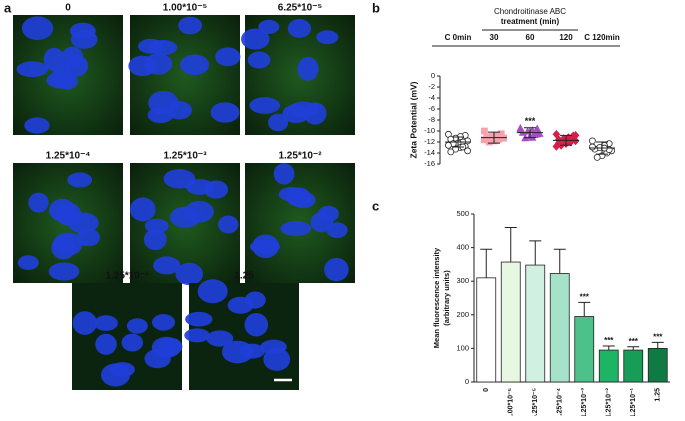 The image size is (685, 421). I want to click on image-label: 1.25*10⁻², so click(300, 156).